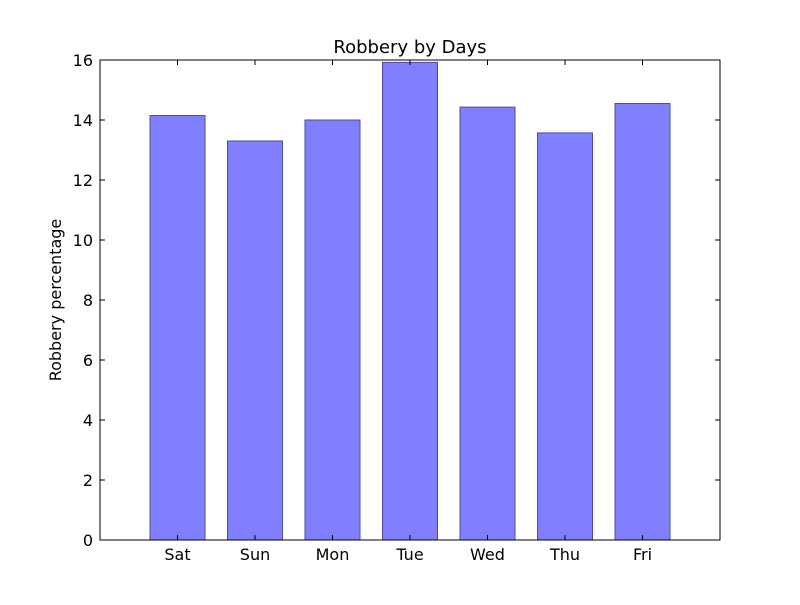 This screenshot has width=800, height=605. Describe the element at coordinates (642, 322) in the screenshot. I see `bar-fri` at that location.